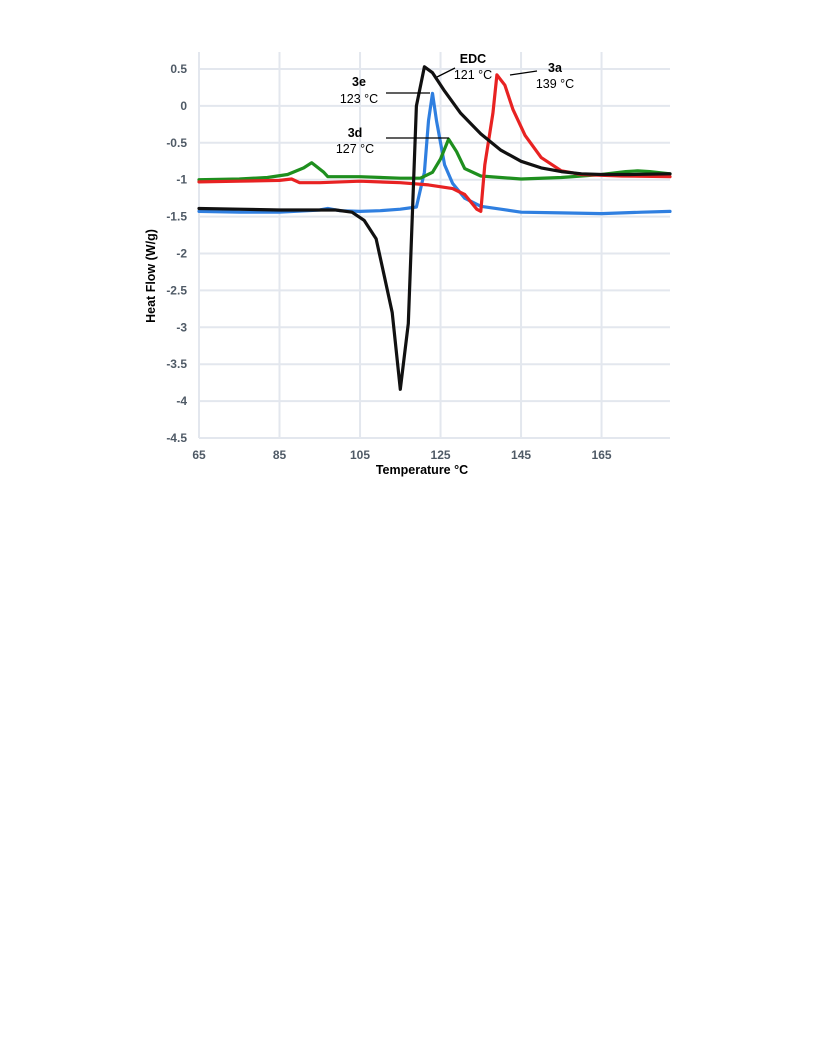 This screenshot has width=816, height=1056. What do you see at coordinates (473, 75) in the screenshot?
I see `annotation-edc-temp: 121 °C` at bounding box center [473, 75].